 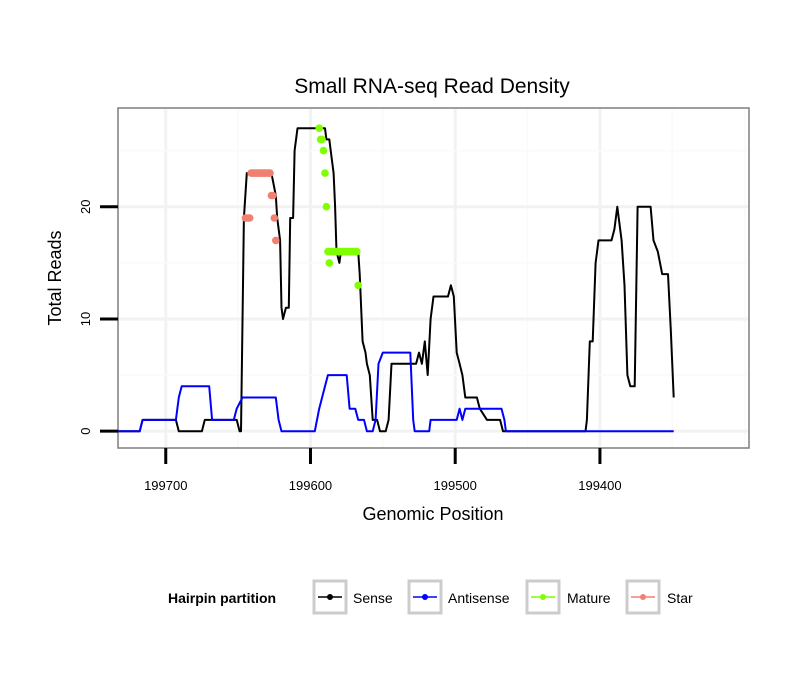 I want to click on legend-item-antisense: Antisense, so click(x=458, y=597).